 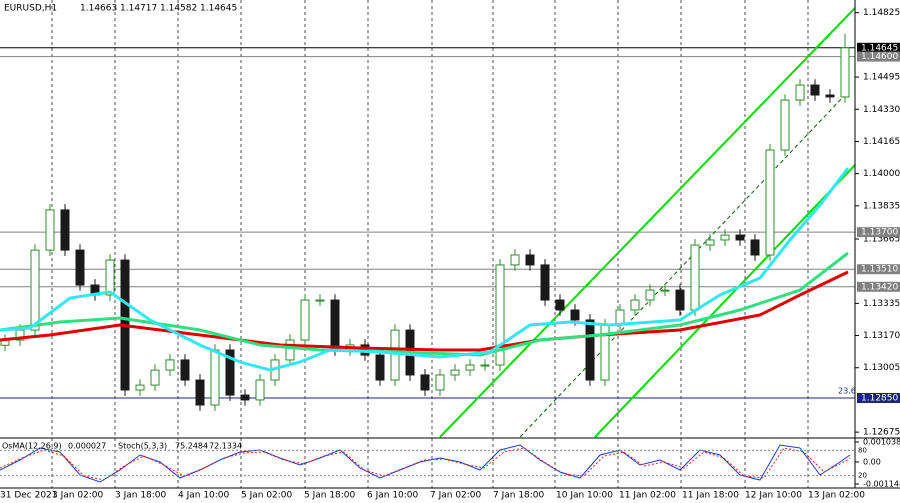 I want to click on x-tick-label: 4 Jan 10:00, so click(x=204, y=496).